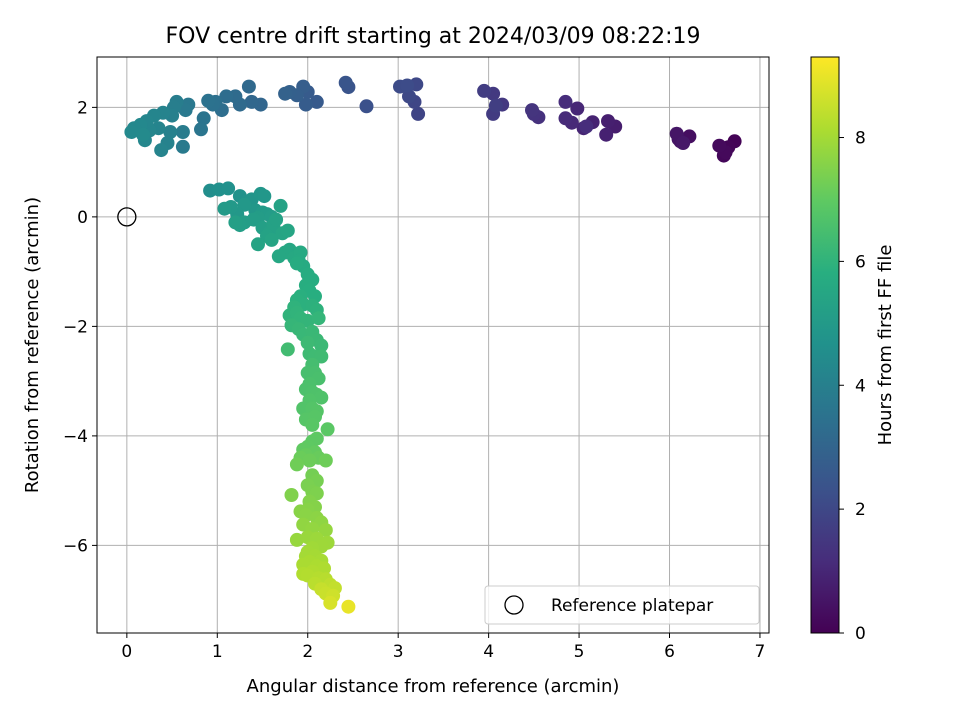 The image size is (960, 720). I want to click on colorbar-tick-label: 8, so click(860, 139).